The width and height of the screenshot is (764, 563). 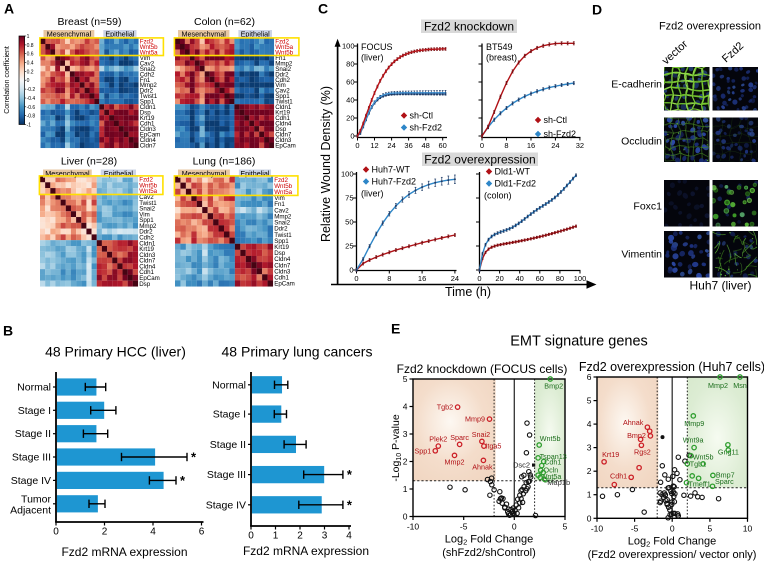 What do you see at coordinates (499, 47) in the screenshot?
I see `svg-text: BT549` at bounding box center [499, 47].